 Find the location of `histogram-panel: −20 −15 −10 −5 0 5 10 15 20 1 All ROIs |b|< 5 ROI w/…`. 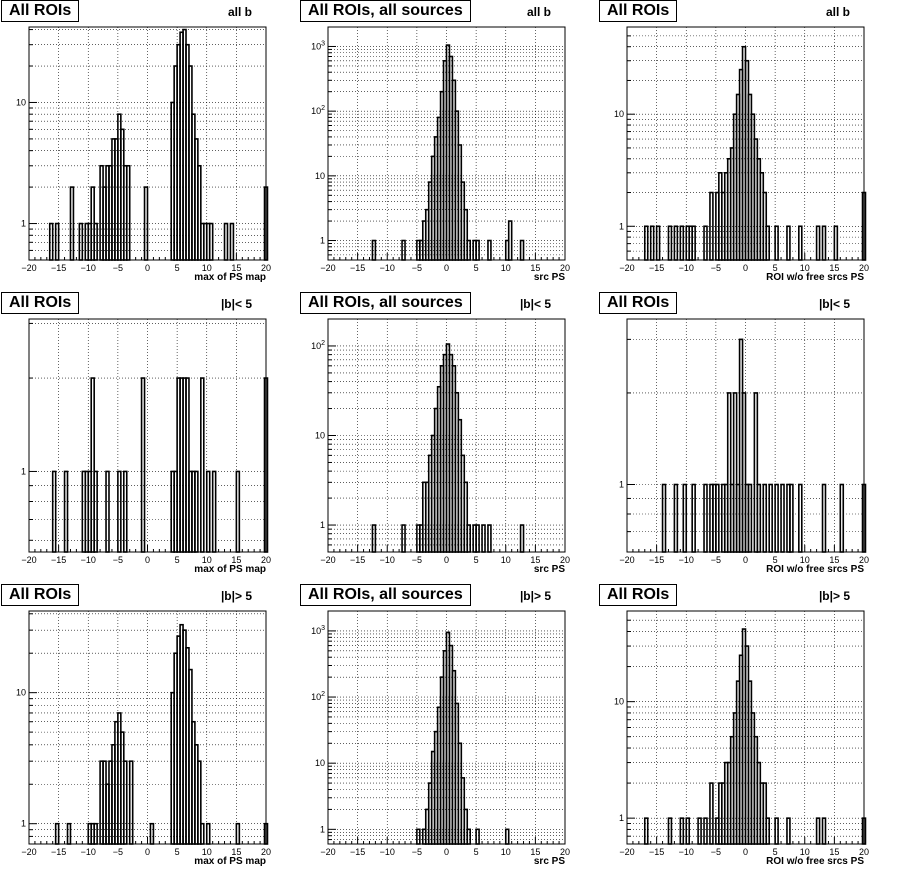

histogram-panel: −20 −15 −10 −5 0 5 10 15 20 1 All ROIs |b|< 5 ROI w/… is located at coordinates (747, 437).